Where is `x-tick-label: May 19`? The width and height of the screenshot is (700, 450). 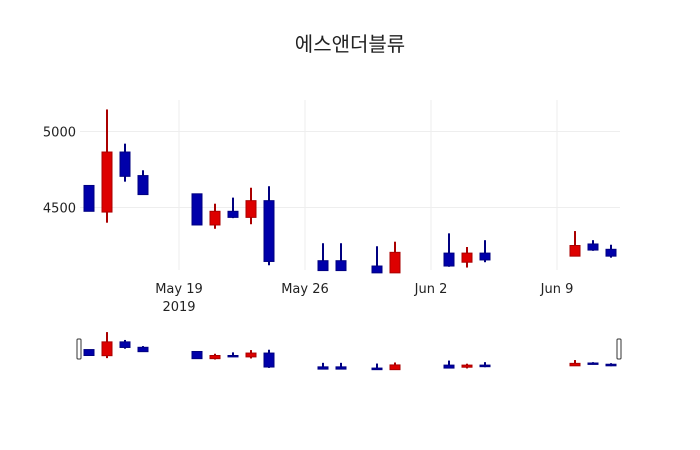
x-tick-label: May 19 is located at coordinates (179, 289).